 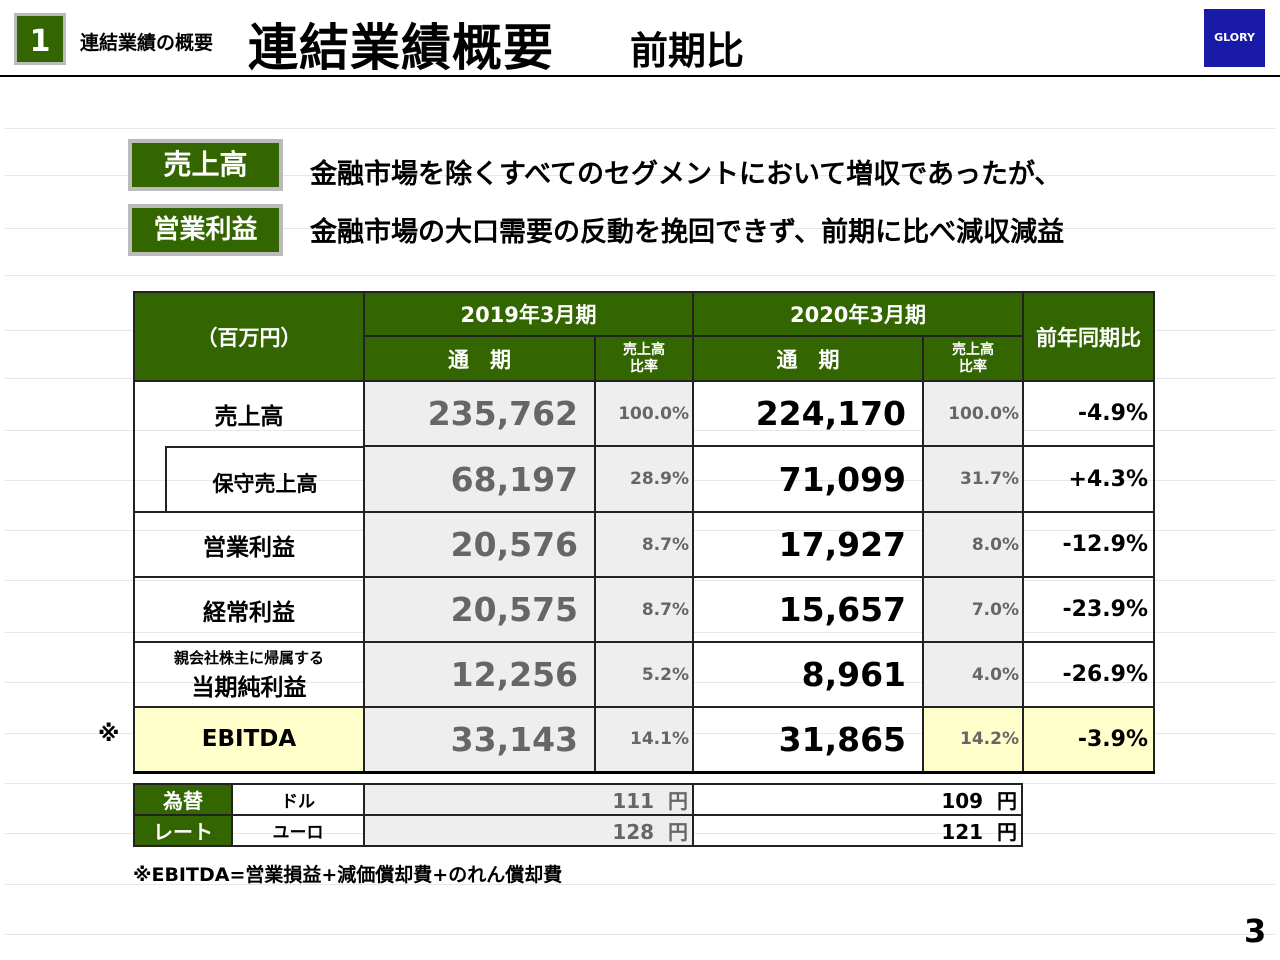 I want to click on fx-value: 121, so click(x=962, y=832).